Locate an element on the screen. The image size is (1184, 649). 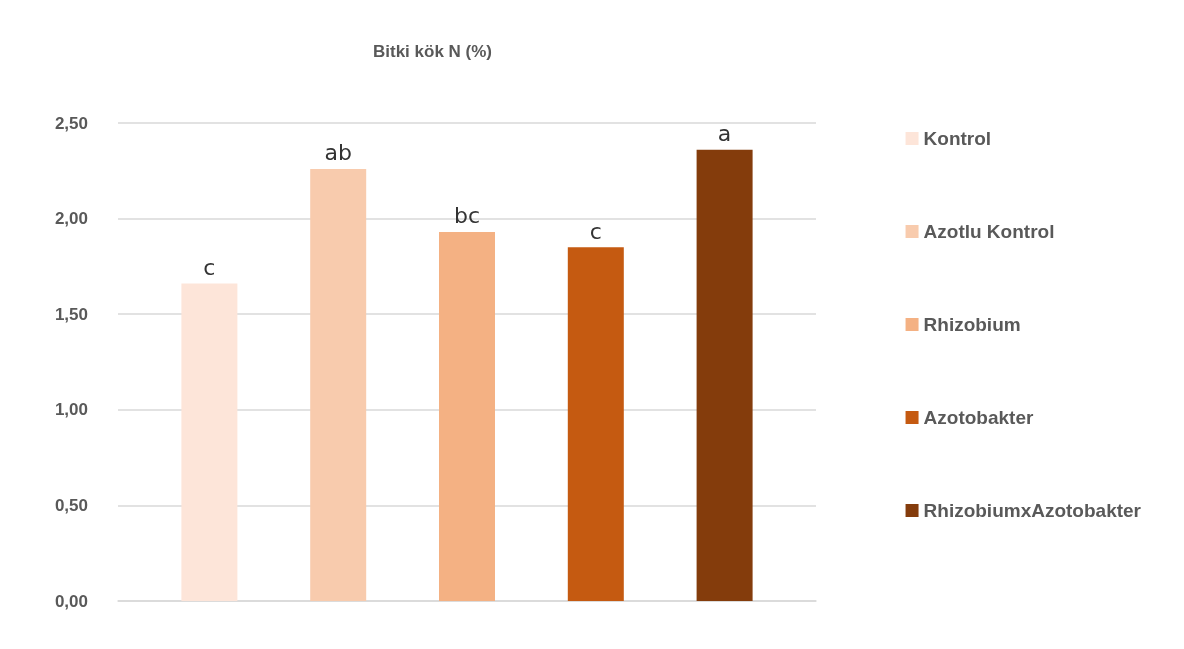
y-tick-label: 0,50 is located at coordinates (71, 505).